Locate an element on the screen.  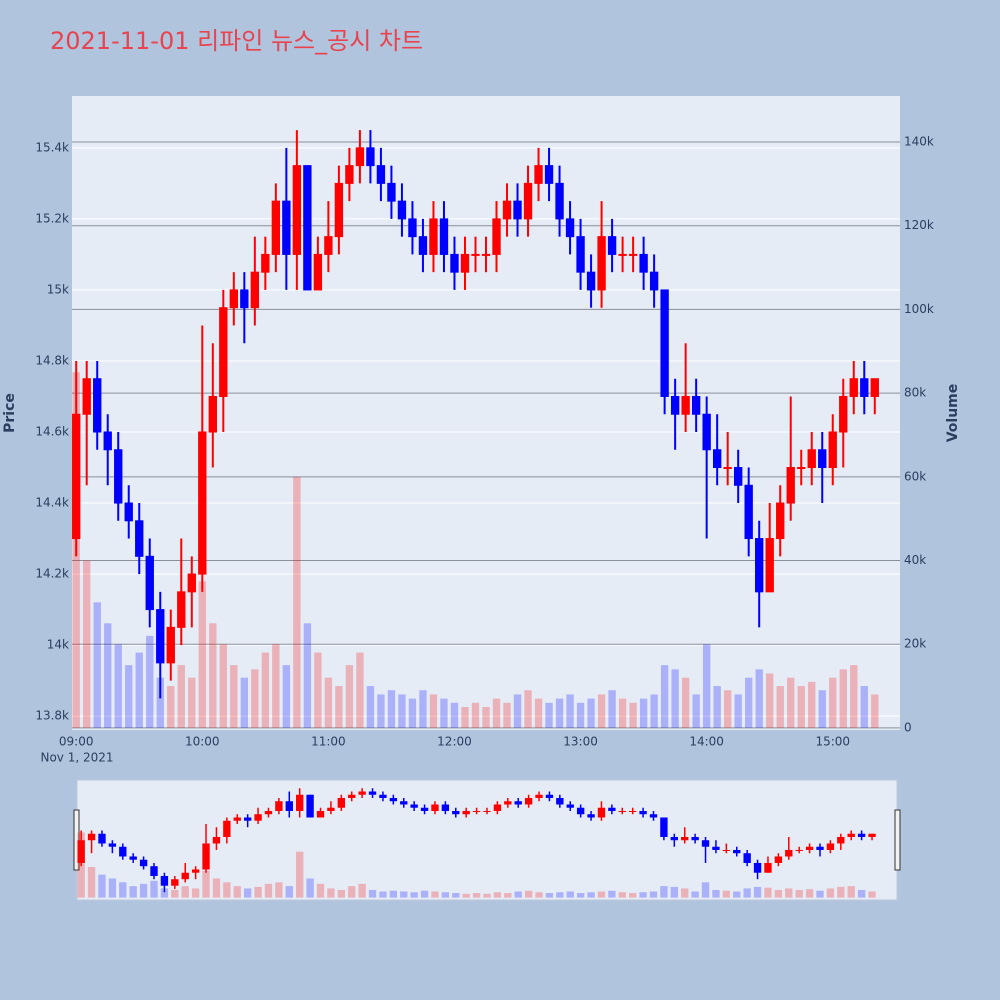
x-tick-label: 09:00 is located at coordinates (76, 742).